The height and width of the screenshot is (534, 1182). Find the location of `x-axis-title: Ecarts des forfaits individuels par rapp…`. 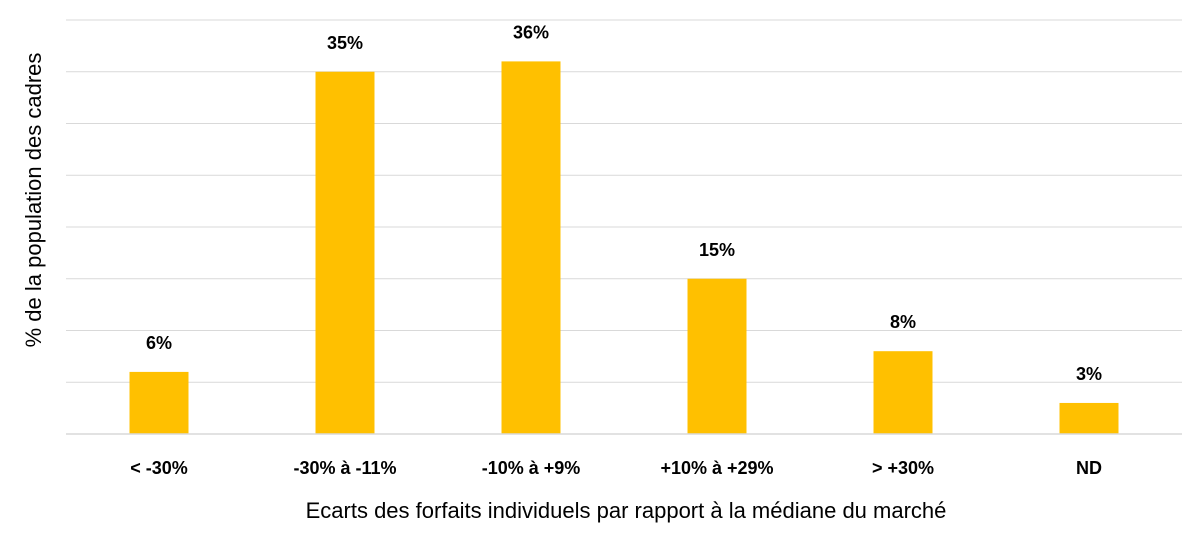

x-axis-title: Ecarts des forfaits individuels par rapp… is located at coordinates (626, 510).